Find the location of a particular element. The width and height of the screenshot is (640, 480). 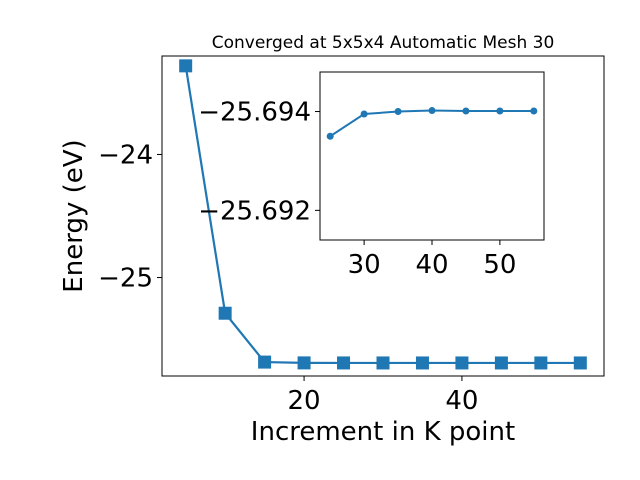

y-axis-label: Energy (eV) is located at coordinates (74, 215).